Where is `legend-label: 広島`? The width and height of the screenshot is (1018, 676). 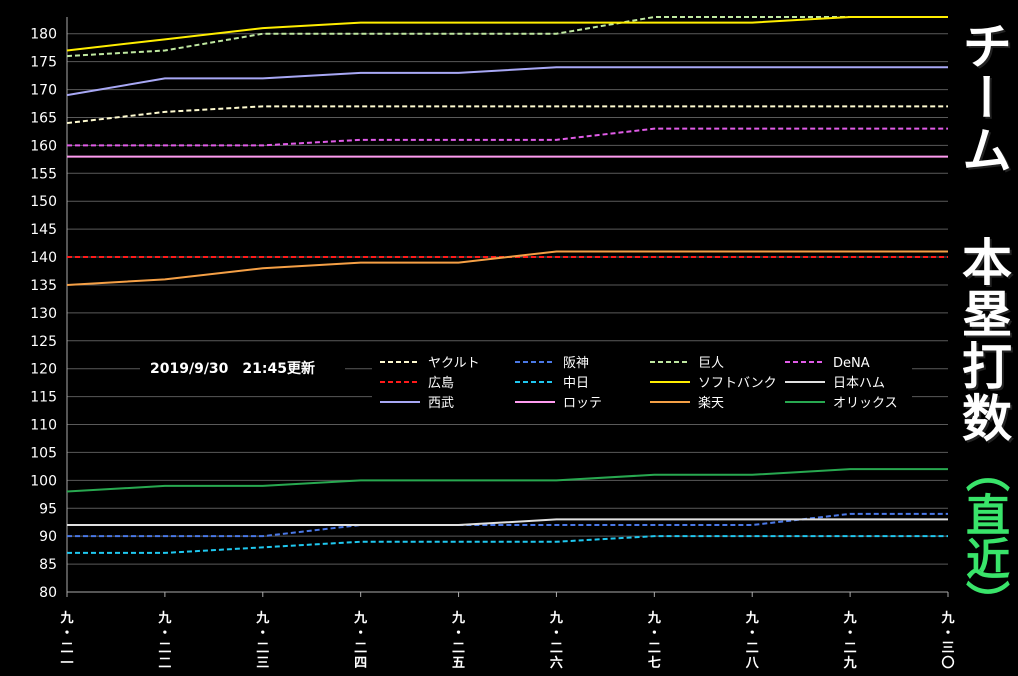 legend-label: 広島 is located at coordinates (441, 383).